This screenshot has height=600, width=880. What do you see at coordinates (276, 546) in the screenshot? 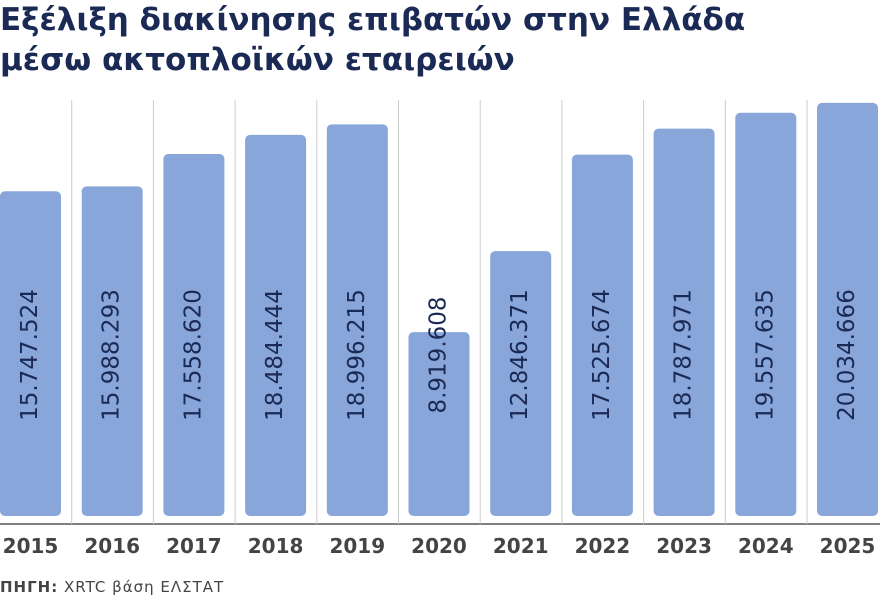
I see `x-tick-label: 2018` at bounding box center [276, 546].